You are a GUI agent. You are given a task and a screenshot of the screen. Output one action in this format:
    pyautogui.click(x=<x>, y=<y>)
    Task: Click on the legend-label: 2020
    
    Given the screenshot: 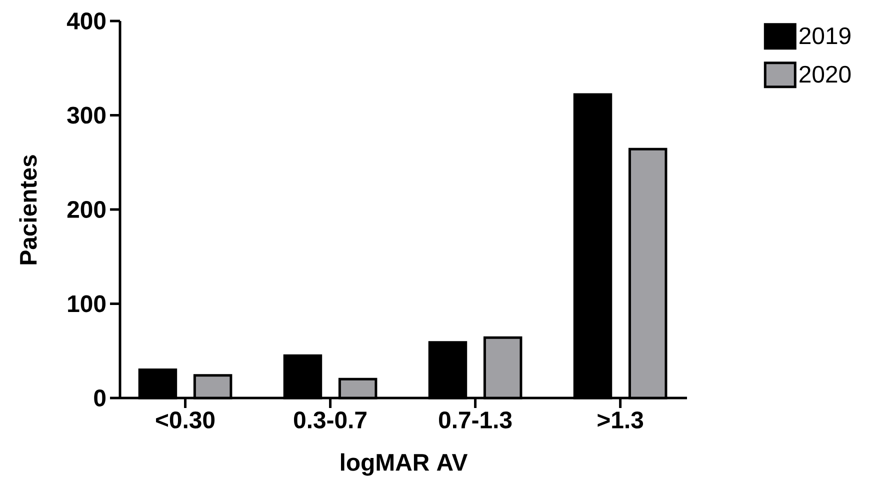 What is the action you would take?
    pyautogui.click(x=825, y=74)
    